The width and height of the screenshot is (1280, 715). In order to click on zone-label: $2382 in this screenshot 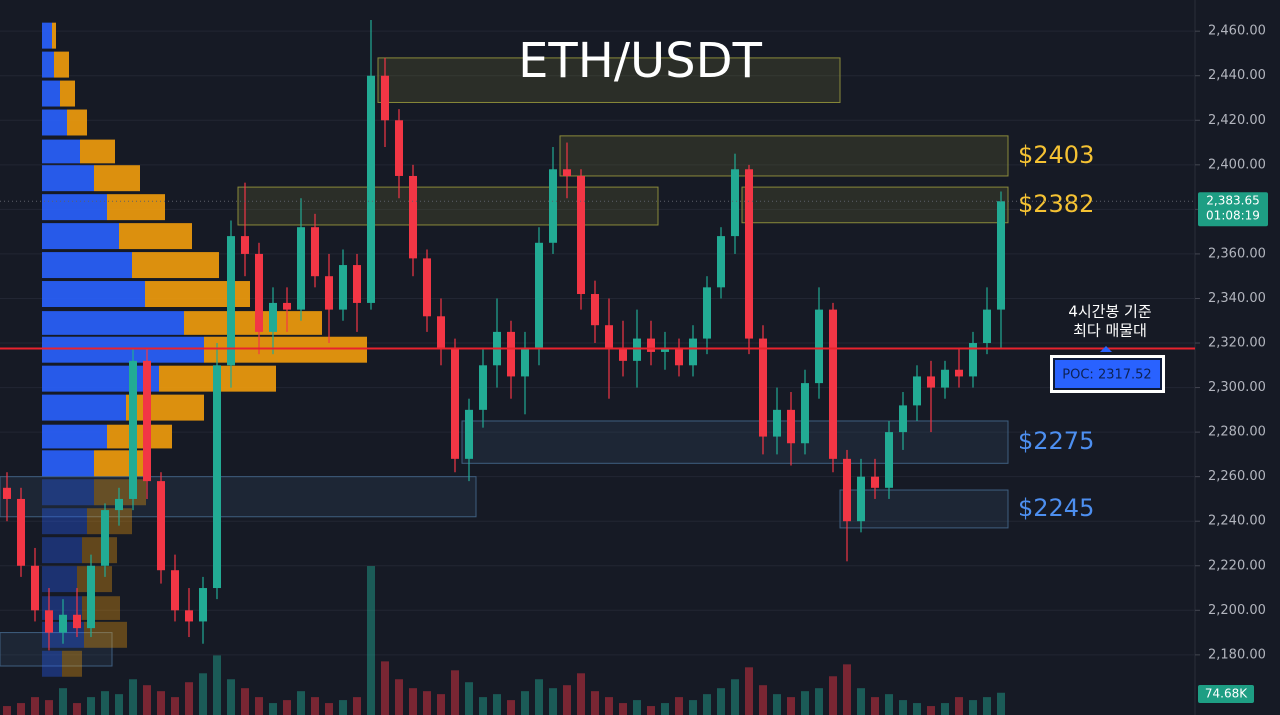, I will do `click(1056, 204)`.